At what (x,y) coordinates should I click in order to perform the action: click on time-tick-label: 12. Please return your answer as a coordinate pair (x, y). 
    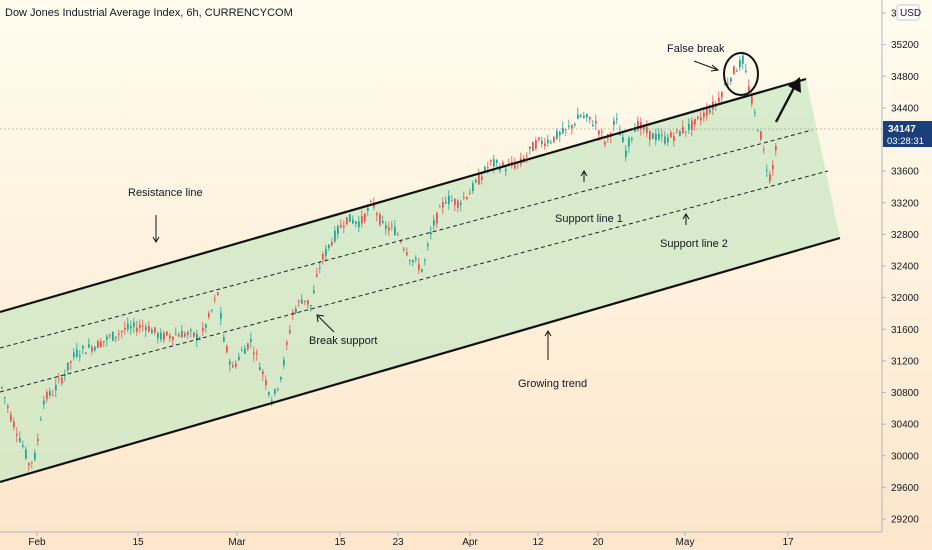
    Looking at the image, I should click on (538, 542).